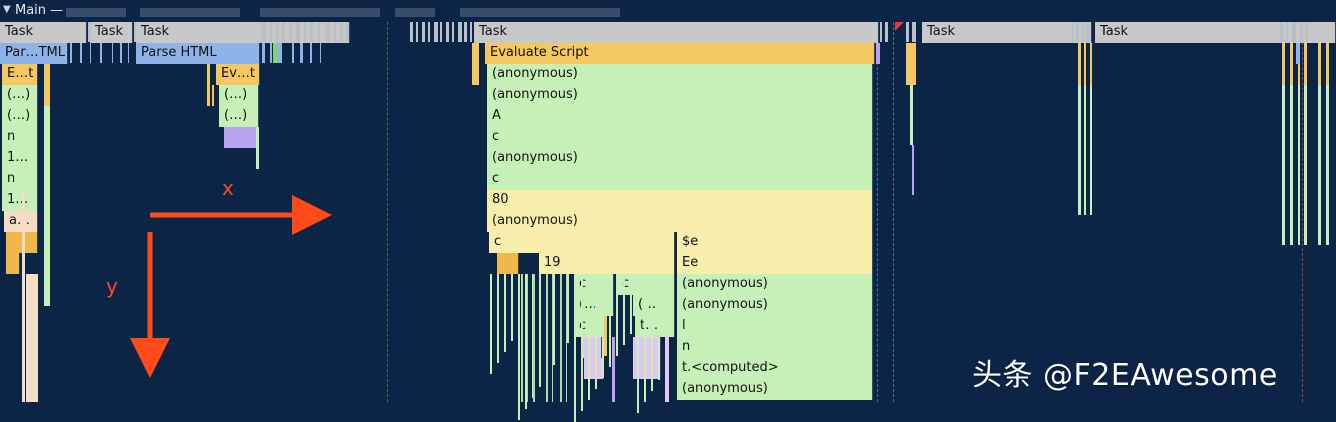  Describe the element at coordinates (238, 74) in the screenshot. I see `flame-frame: Ev…t` at that location.